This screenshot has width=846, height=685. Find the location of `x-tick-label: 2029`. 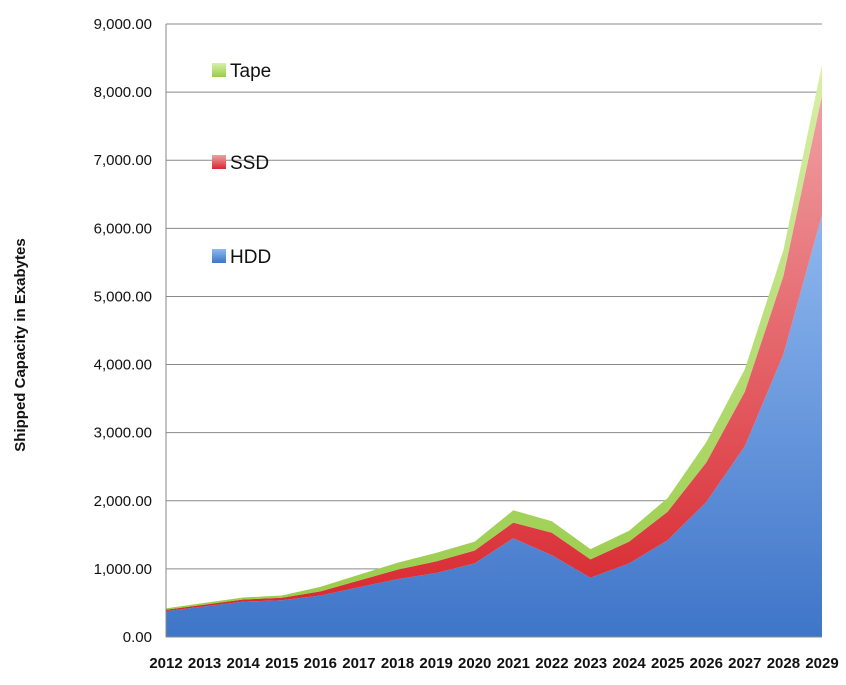

x-tick-label: 2029 is located at coordinates (821, 663).